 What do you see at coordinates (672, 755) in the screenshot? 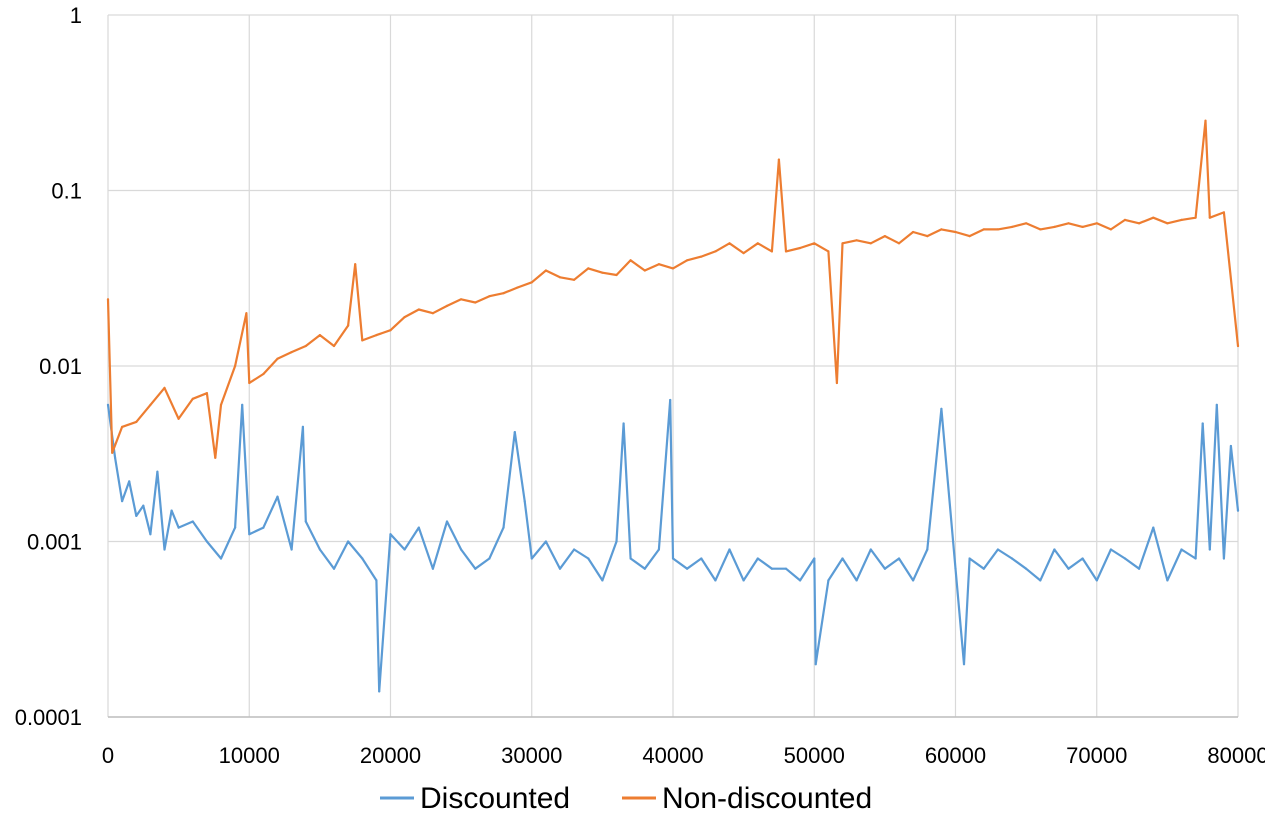
I see `x-tick-label: 40000` at bounding box center [672, 755].